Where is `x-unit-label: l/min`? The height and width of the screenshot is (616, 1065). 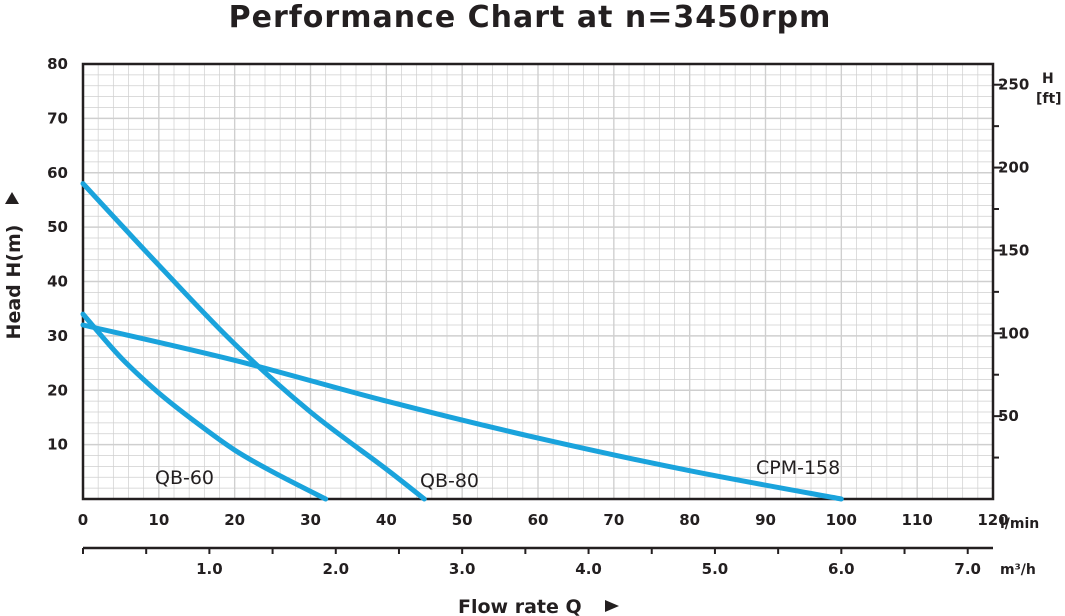 x-unit-label: l/min is located at coordinates (1019, 524).